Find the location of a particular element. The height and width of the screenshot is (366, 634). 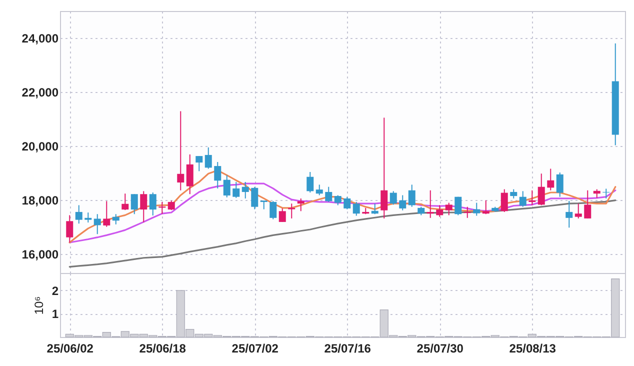

x-tick-label: 25/06/02 is located at coordinates (70, 349).